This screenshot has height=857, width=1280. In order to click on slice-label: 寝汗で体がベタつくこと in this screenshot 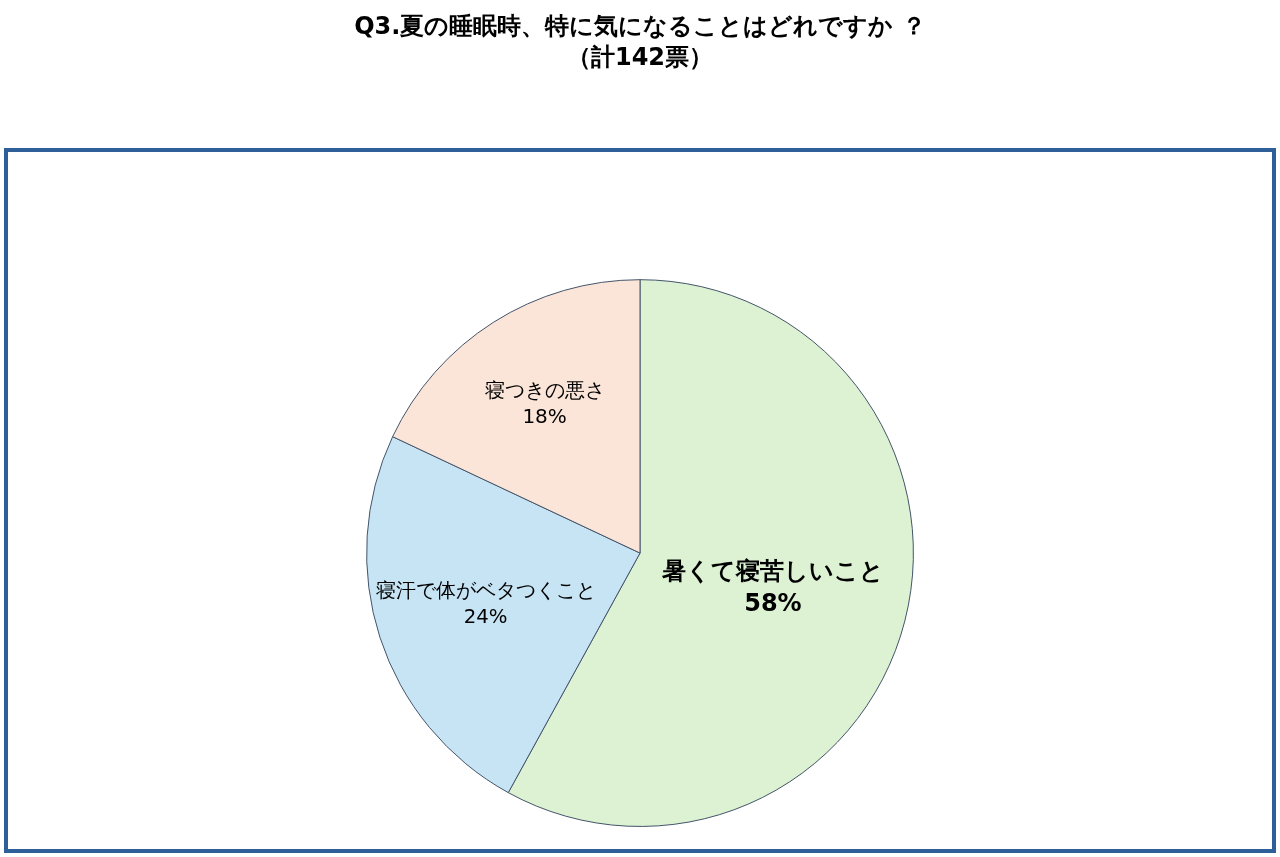, I will do `click(485, 591)`.